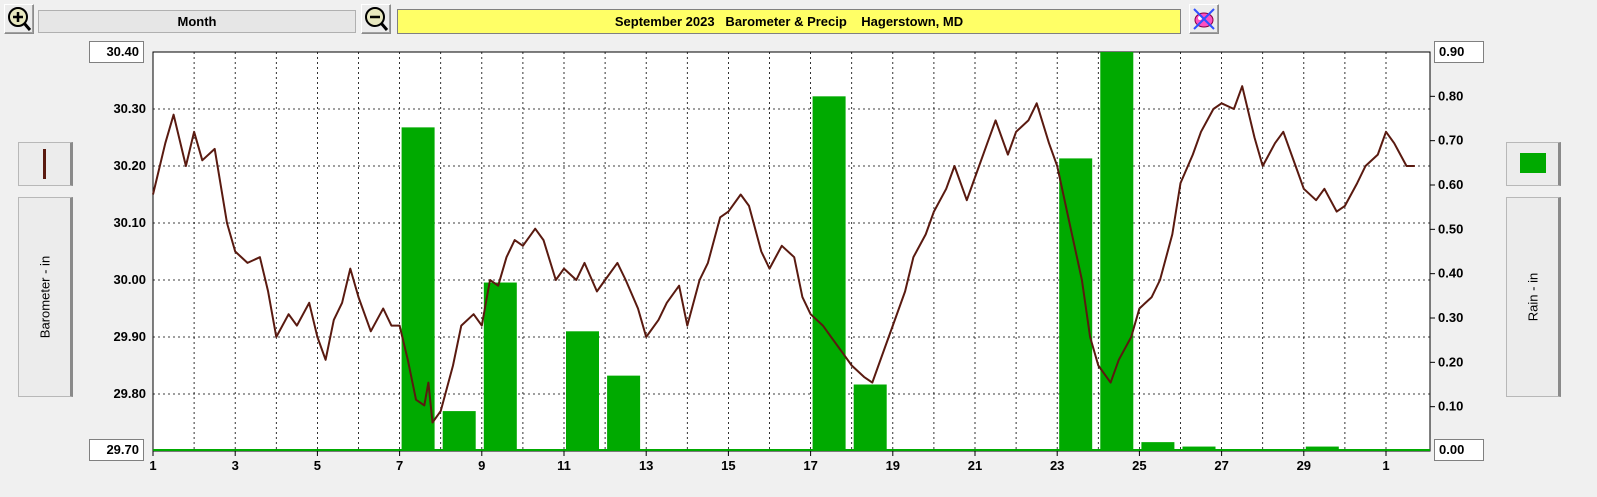  Describe the element at coordinates (197, 21) in the screenshot. I see `period-selector: Month` at that location.